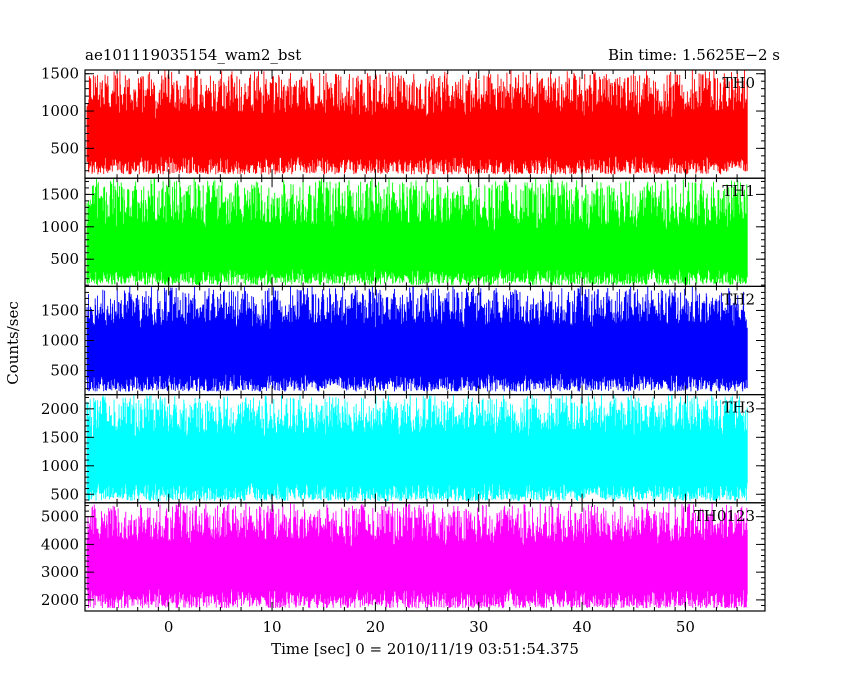 This screenshot has width=850, height=680. Describe the element at coordinates (60, 572) in the screenshot. I see `y-tick-label: 3000` at that location.